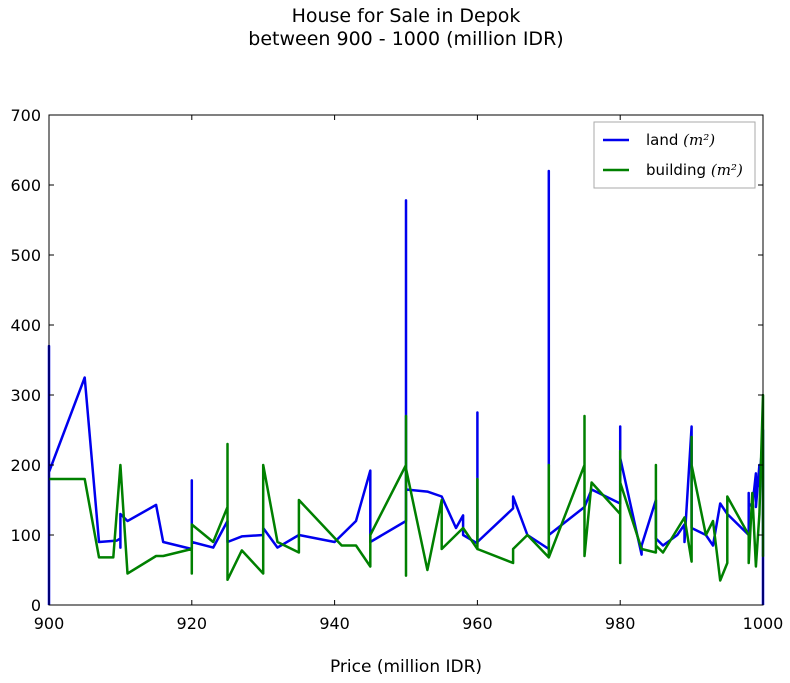 The width and height of the screenshot is (790, 683). What do you see at coordinates (405, 39) in the screenshot?
I see `chart-subtitle: between 900 - 1000 (million IDR)` at bounding box center [405, 39].